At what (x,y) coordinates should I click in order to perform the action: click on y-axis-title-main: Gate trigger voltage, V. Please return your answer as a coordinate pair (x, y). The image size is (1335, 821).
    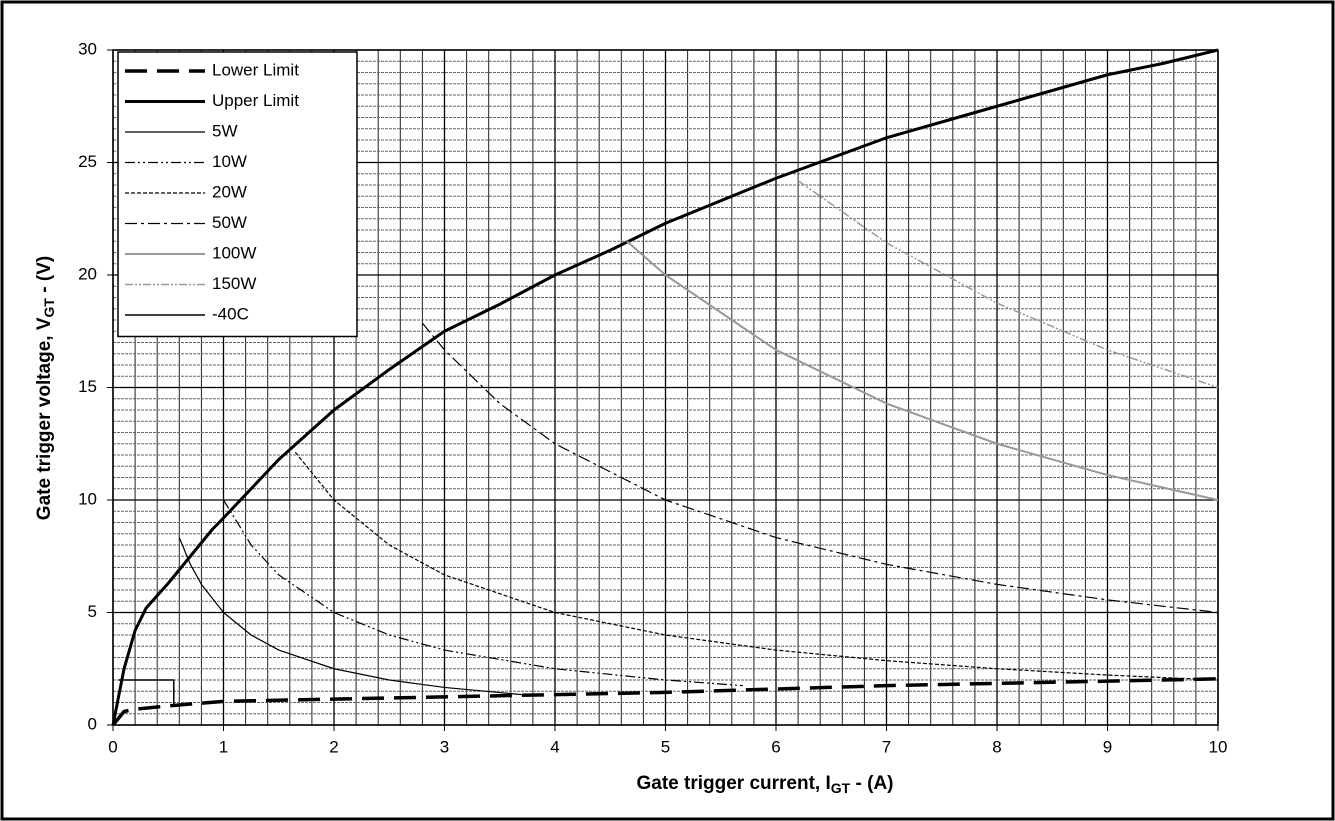
    Looking at the image, I should click on (44, 418).